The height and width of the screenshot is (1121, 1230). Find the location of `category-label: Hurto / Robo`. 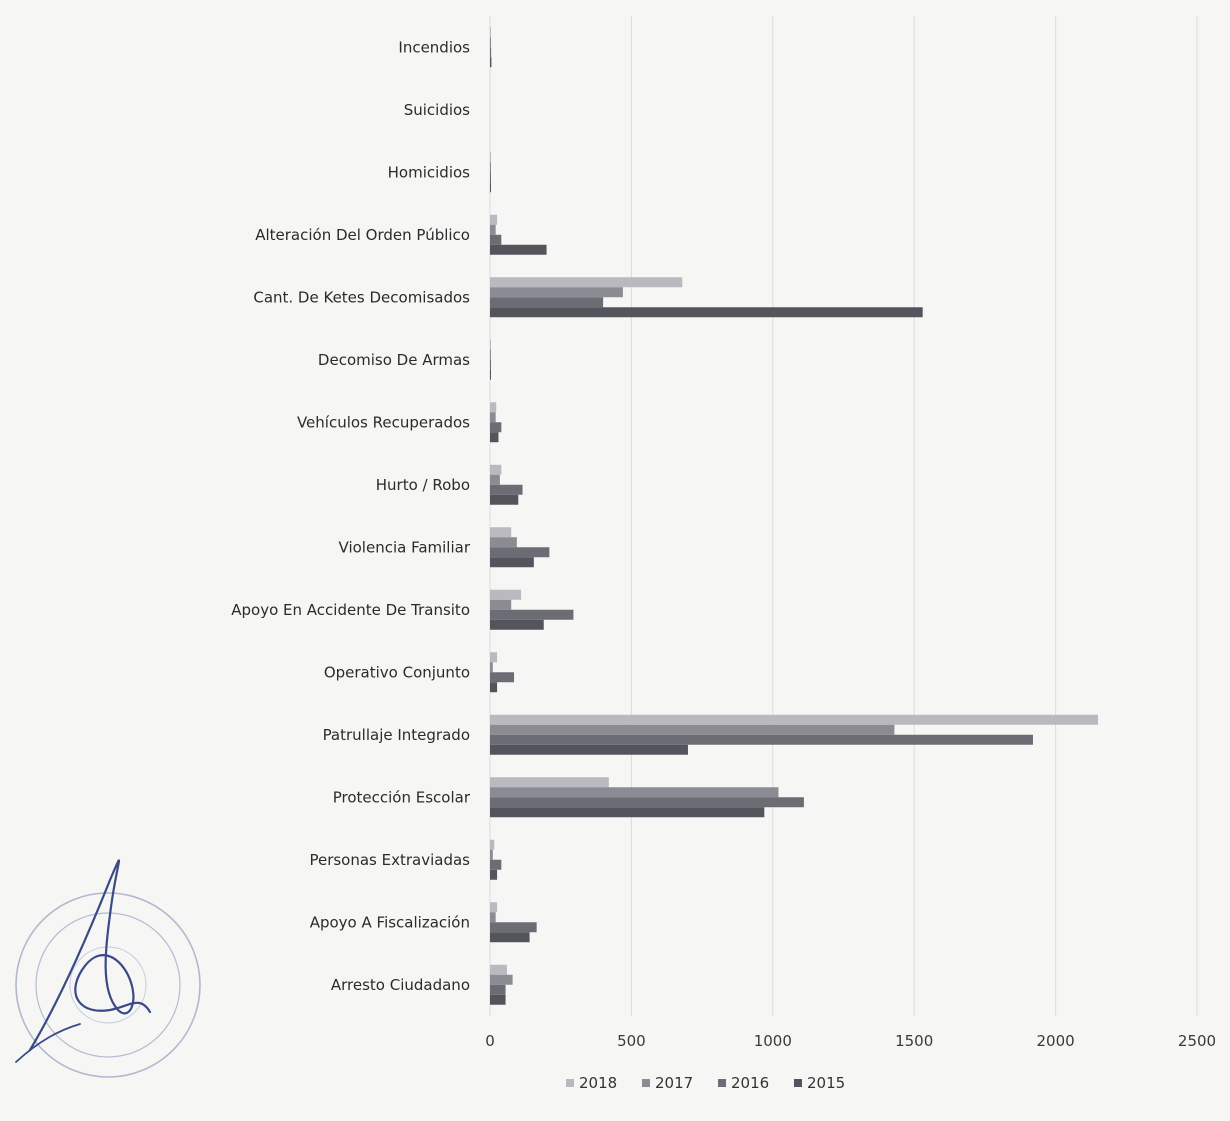

category-label: Hurto / Robo is located at coordinates (423, 485).